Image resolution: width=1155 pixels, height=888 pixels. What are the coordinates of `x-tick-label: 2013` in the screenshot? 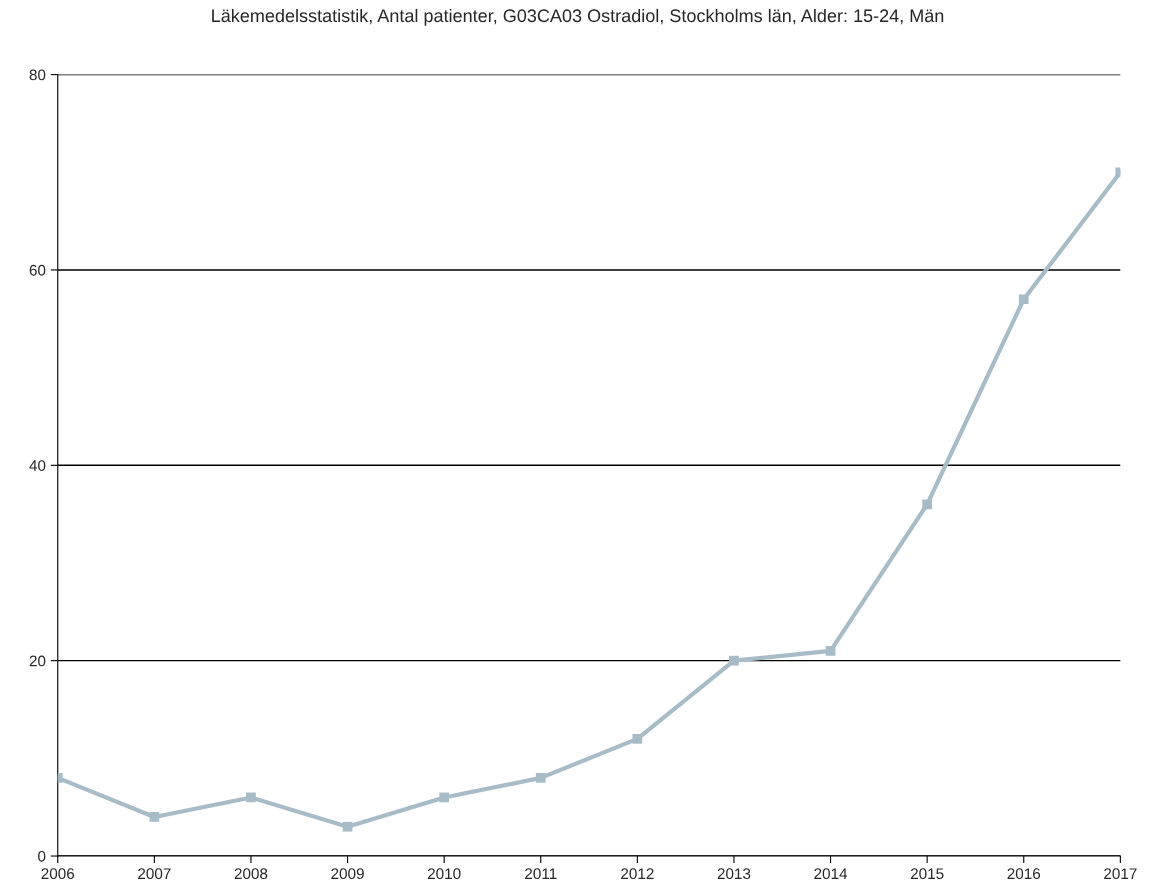 It's located at (734, 874).